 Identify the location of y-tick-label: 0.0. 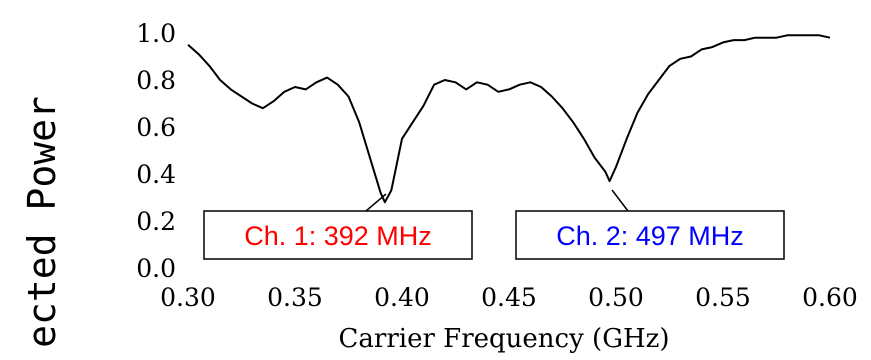
(156, 268).